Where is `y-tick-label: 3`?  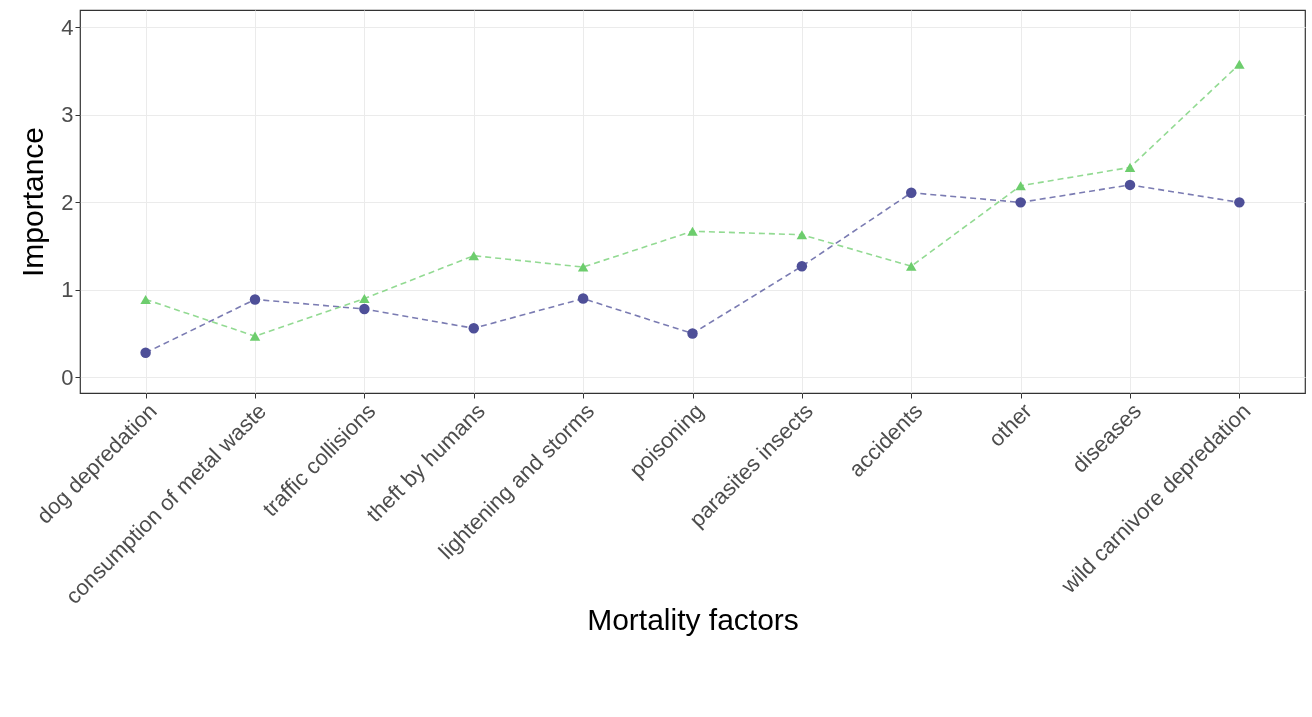 y-tick-label: 3 is located at coordinates (67, 115).